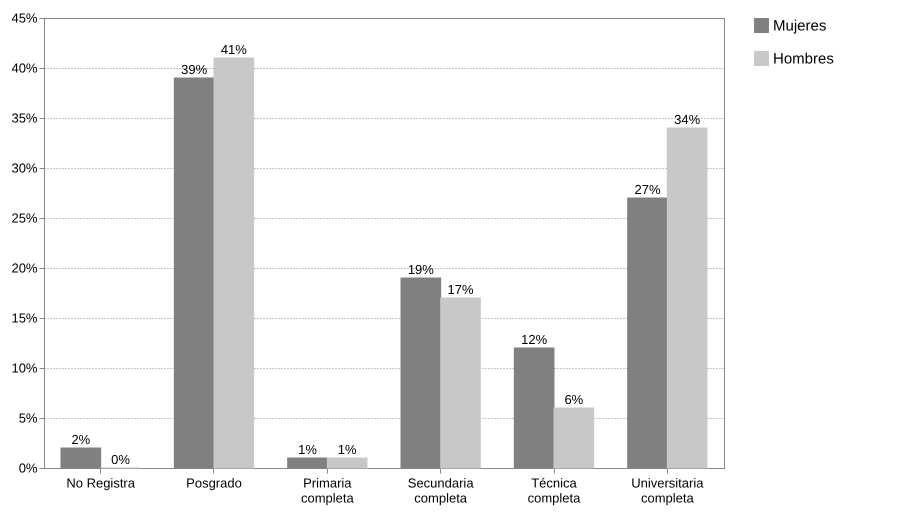 The image size is (902, 526). Describe the element at coordinates (24, 318) in the screenshot. I see `y-tick-label: 15%` at that location.